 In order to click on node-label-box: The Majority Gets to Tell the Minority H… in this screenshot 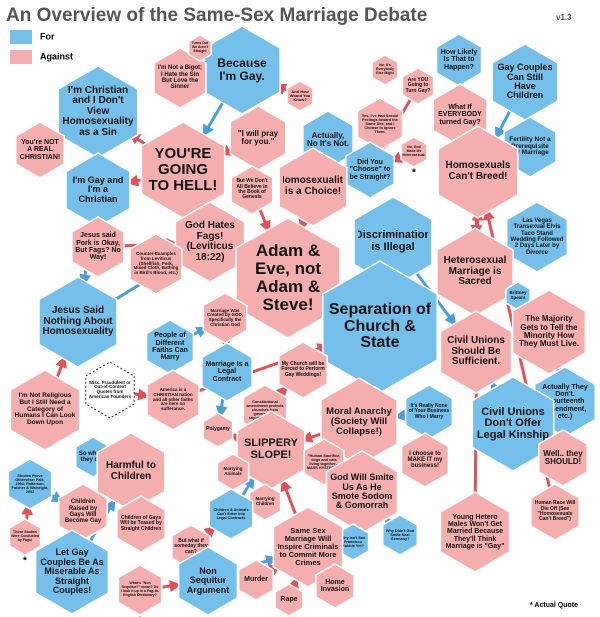, I will do `click(549, 331)`.